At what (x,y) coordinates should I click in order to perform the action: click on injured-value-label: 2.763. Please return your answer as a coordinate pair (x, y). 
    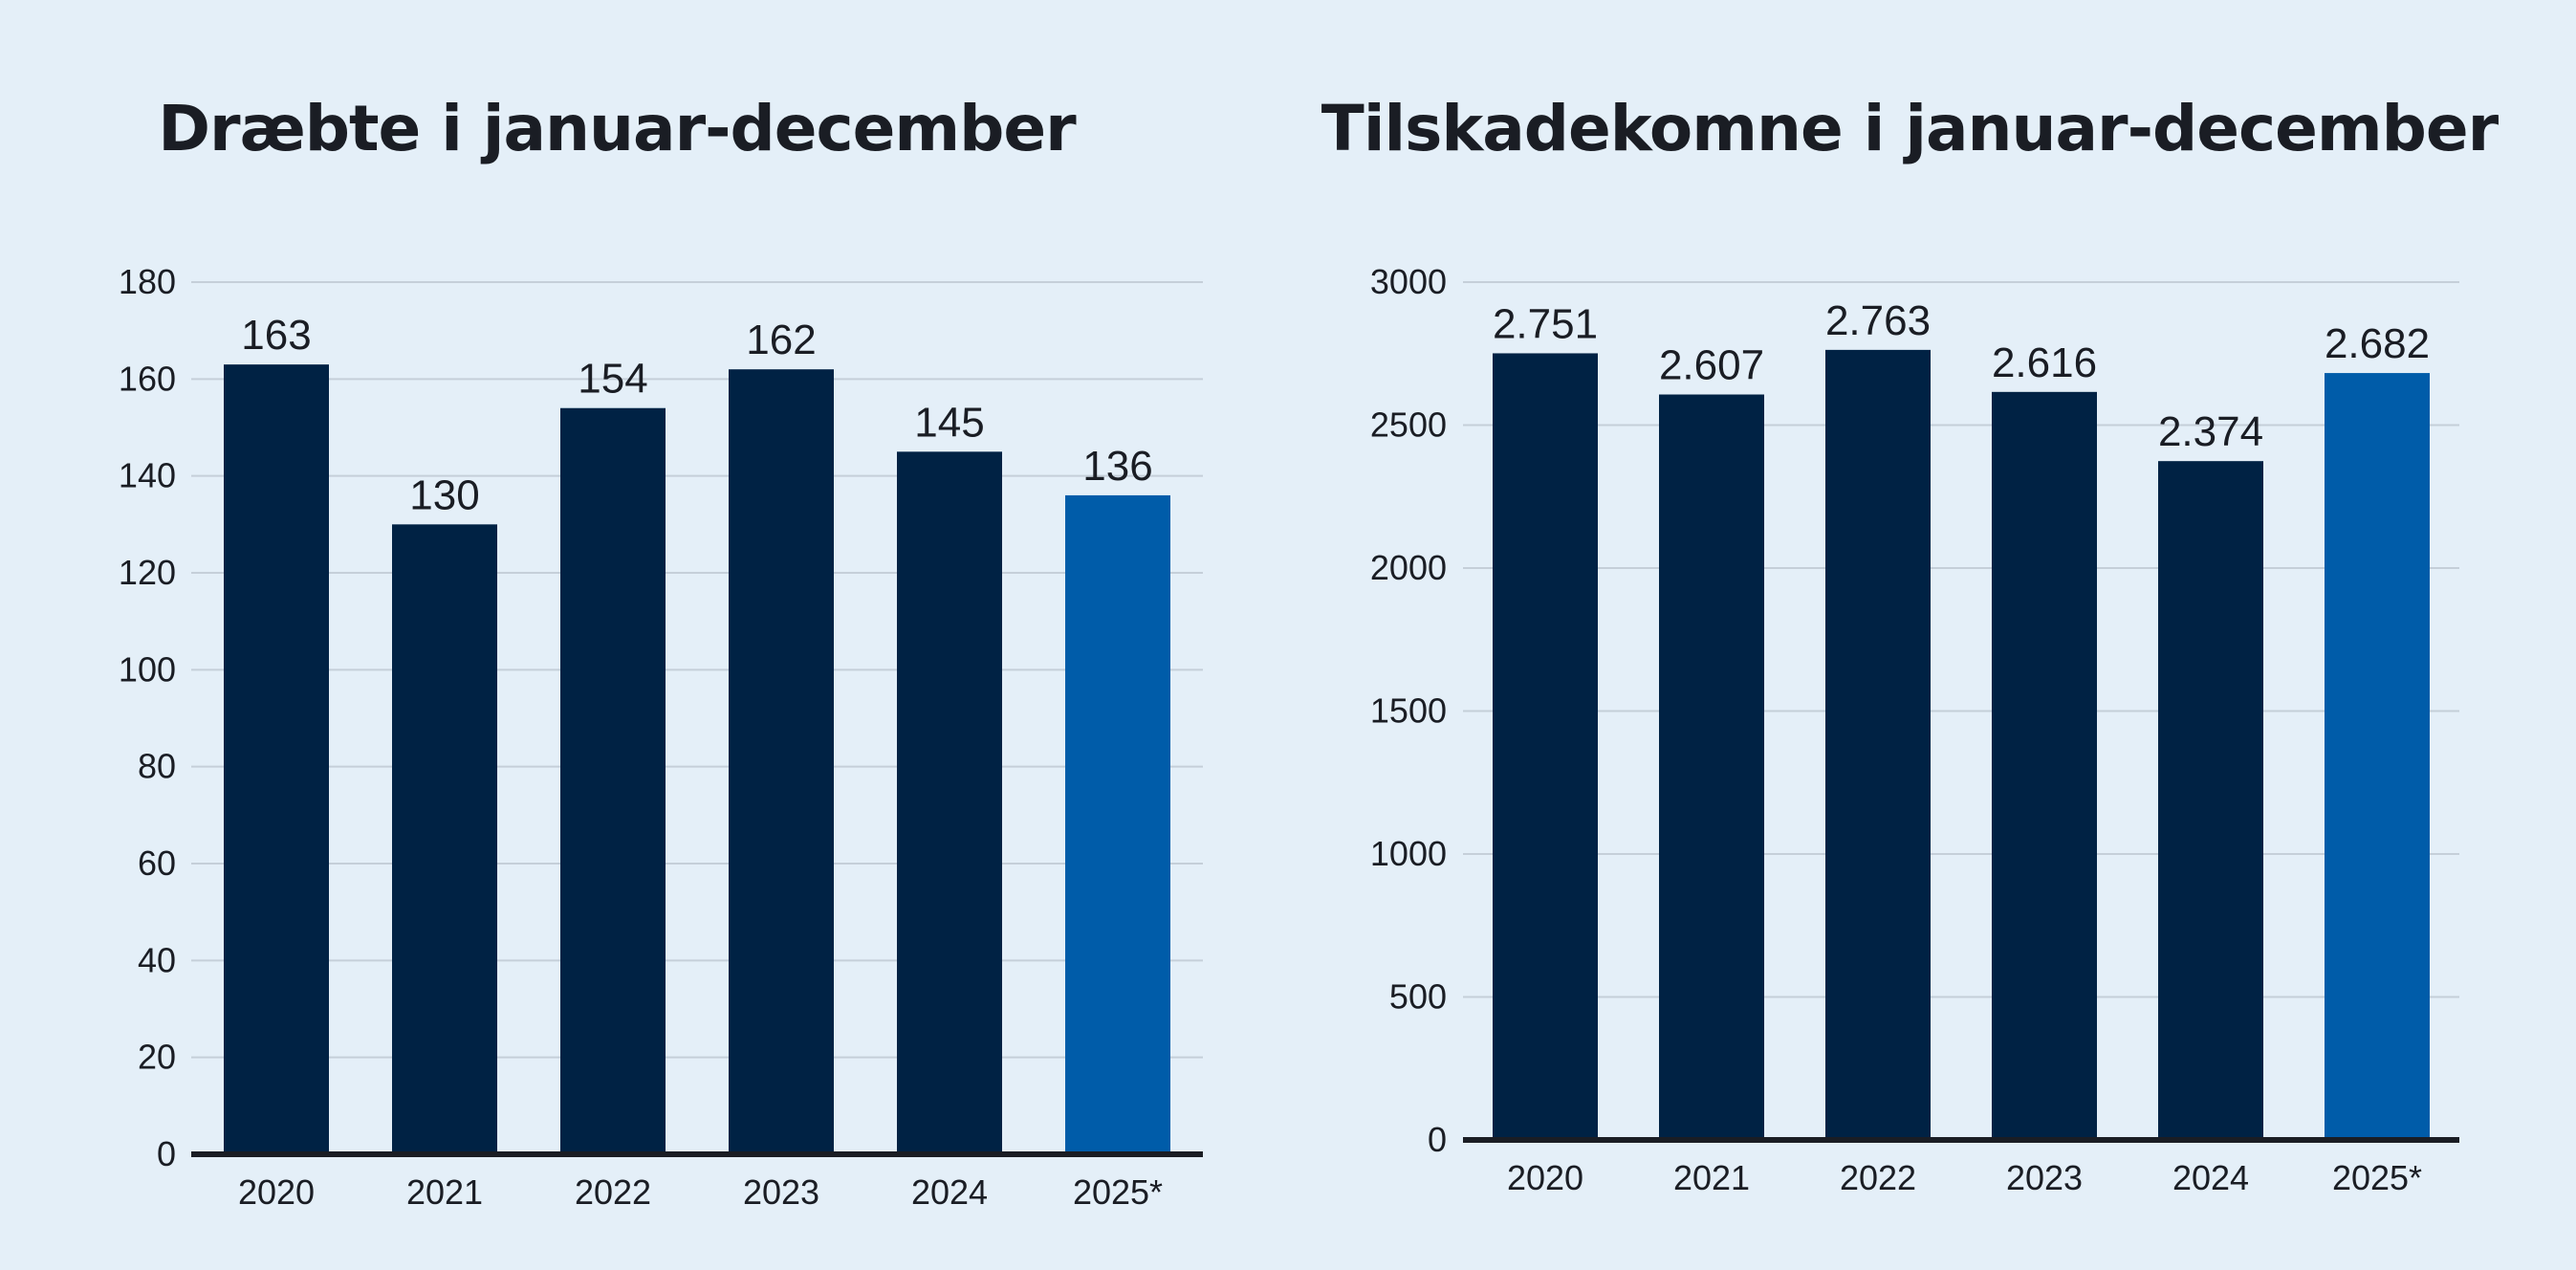
    Looking at the image, I should click on (1878, 320).